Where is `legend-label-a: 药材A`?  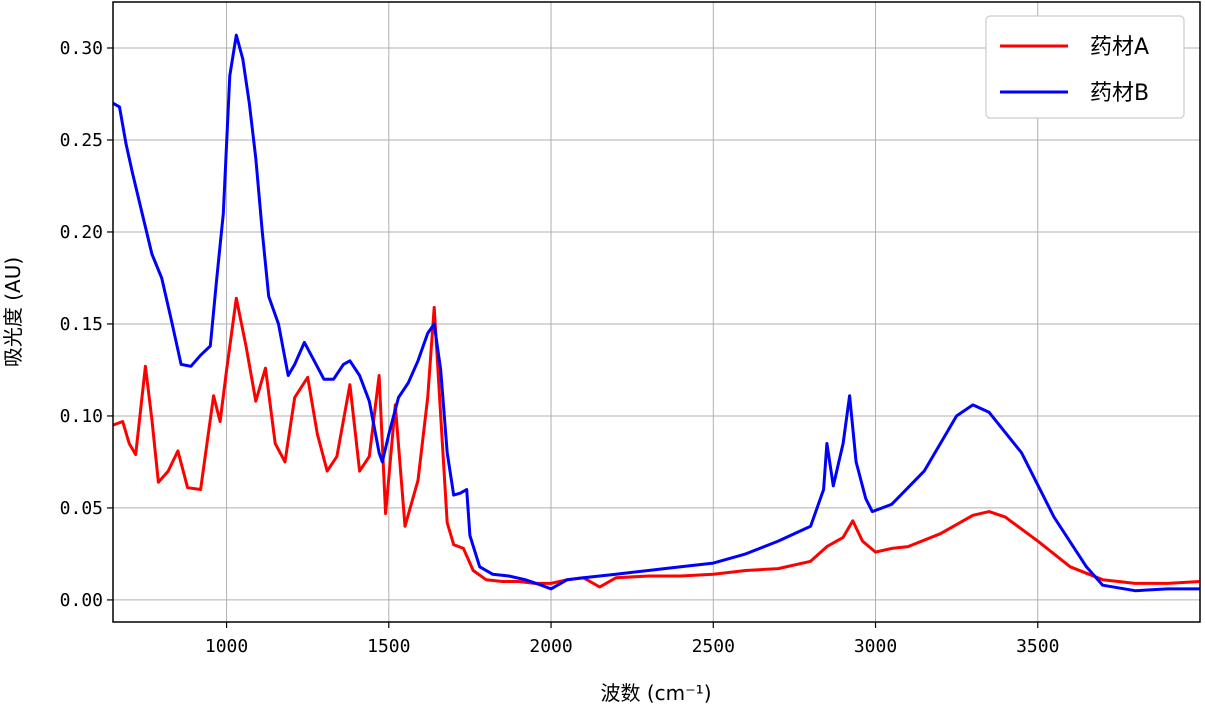
legend-label-a: 药材A is located at coordinates (1119, 47).